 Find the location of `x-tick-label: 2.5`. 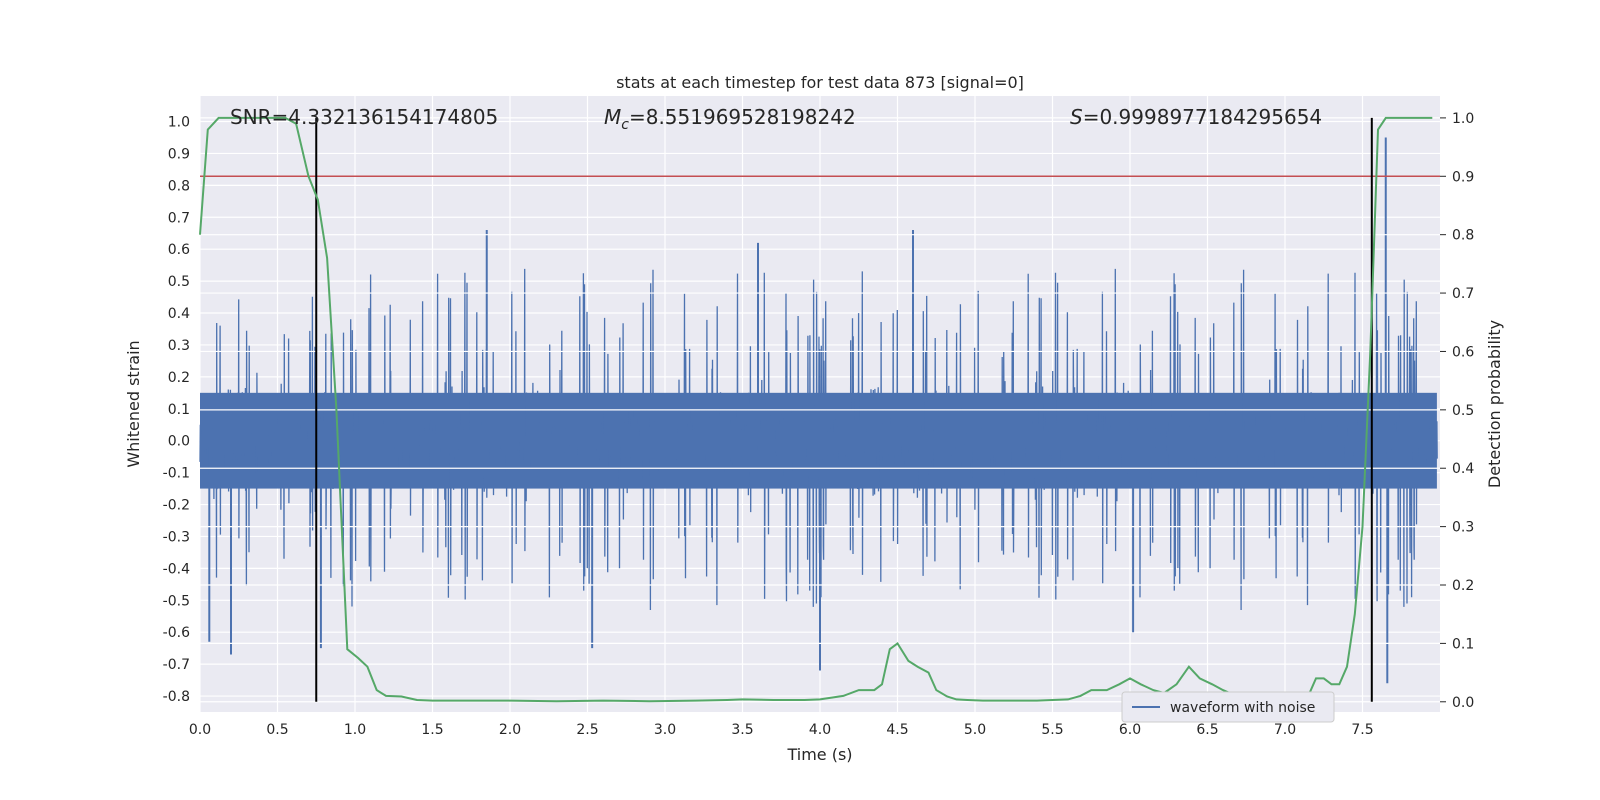

x-tick-label: 2.5 is located at coordinates (587, 730).